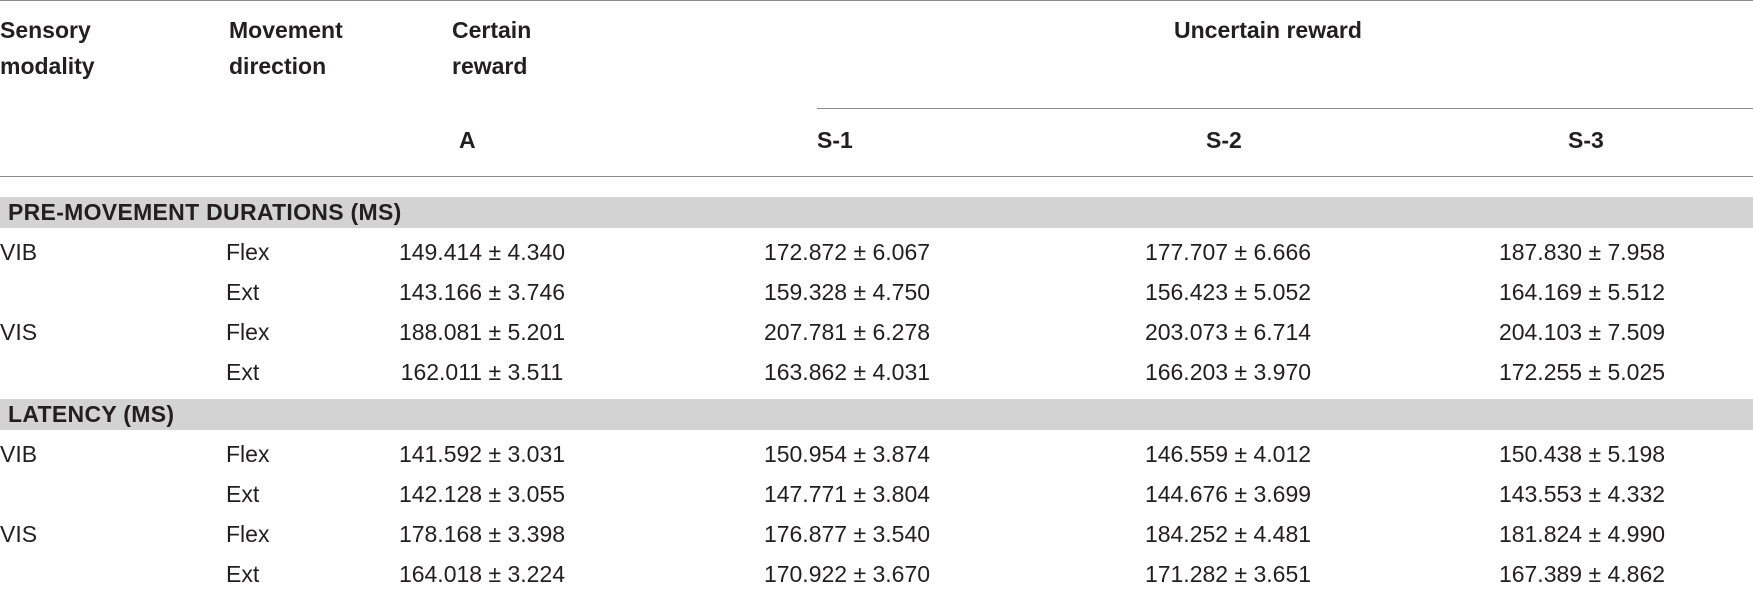 This screenshot has height=604, width=1753. Describe the element at coordinates (482, 332) in the screenshot. I see `cell-a: 188.081 ± 5.201` at that location.